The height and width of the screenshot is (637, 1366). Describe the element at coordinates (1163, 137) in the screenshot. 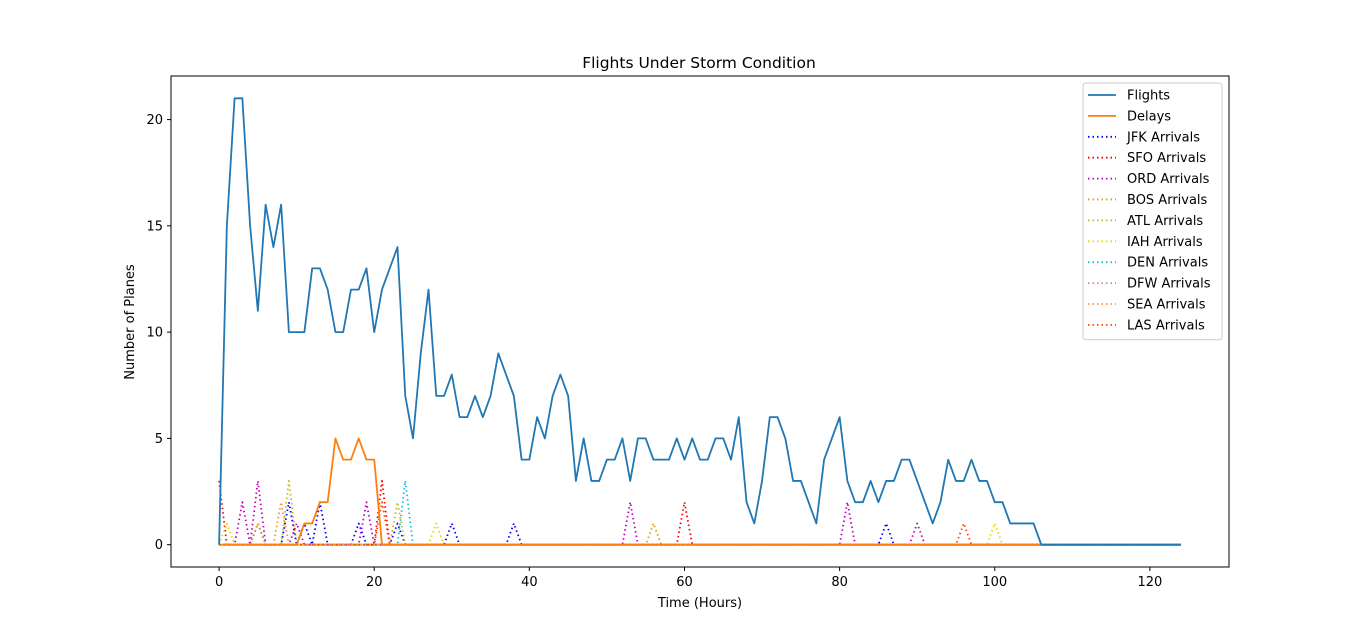

I see `legend-label: JFK Arrivals` at that location.